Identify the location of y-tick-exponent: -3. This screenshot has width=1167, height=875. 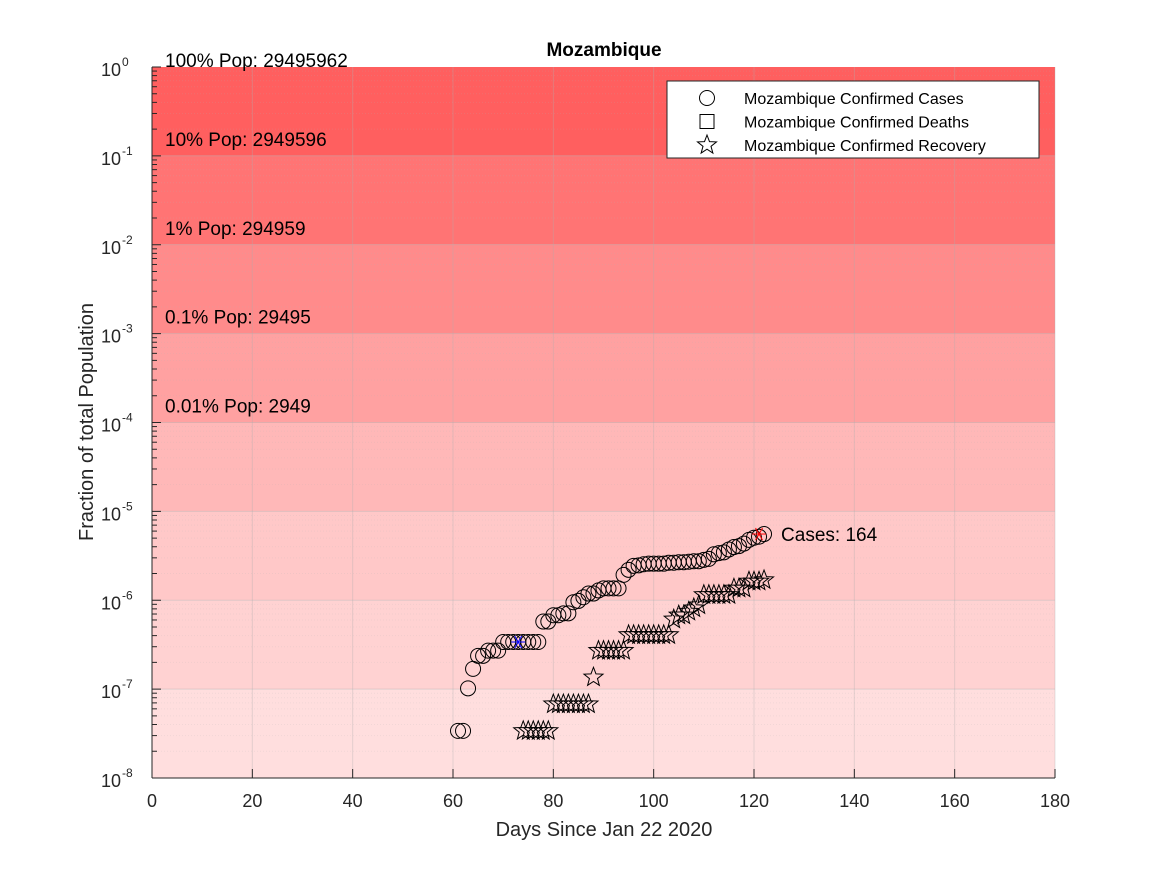
(127, 329).